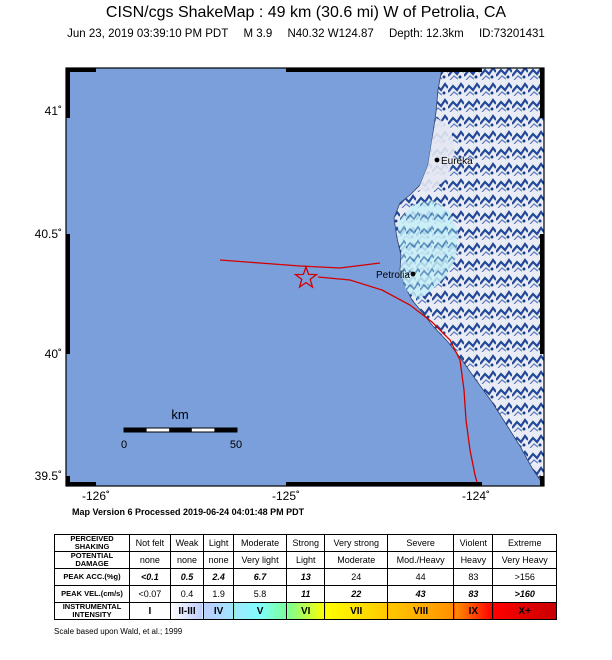 The image size is (612, 660). What do you see at coordinates (524, 577) in the screenshot?
I see `legend-cell: >156` at bounding box center [524, 577].